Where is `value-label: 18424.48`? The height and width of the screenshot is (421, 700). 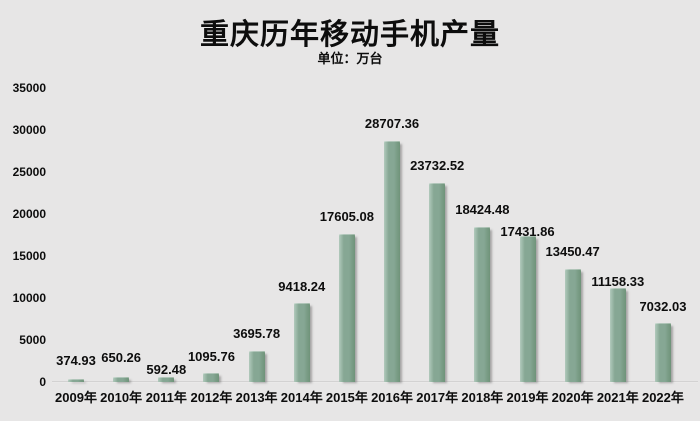 value-label: 18424.48 is located at coordinates (482, 210).